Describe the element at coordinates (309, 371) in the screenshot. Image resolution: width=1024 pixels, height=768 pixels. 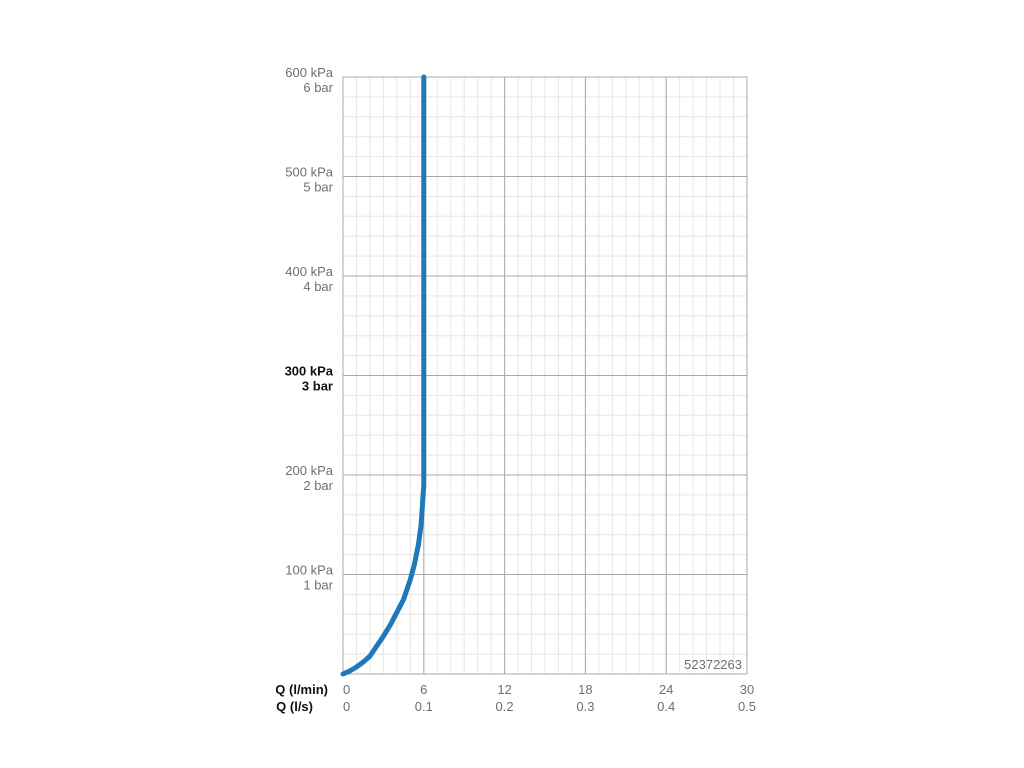
I see `y-tick-label-kpa: 300 kPa` at that location.